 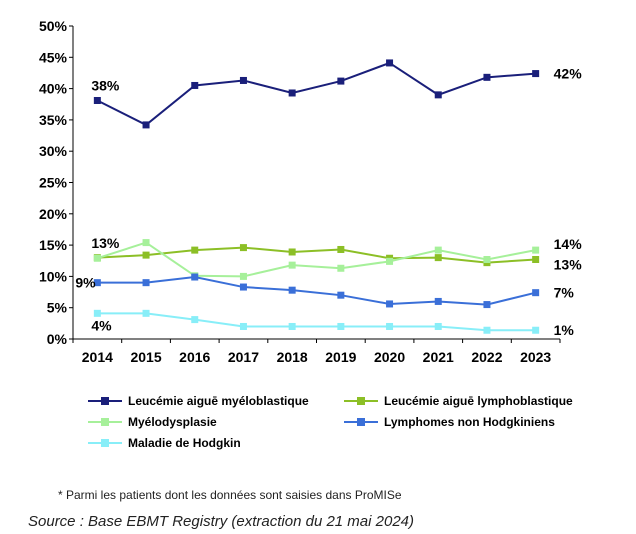 I want to click on y-tick-label: 35%, so click(x=53, y=120).